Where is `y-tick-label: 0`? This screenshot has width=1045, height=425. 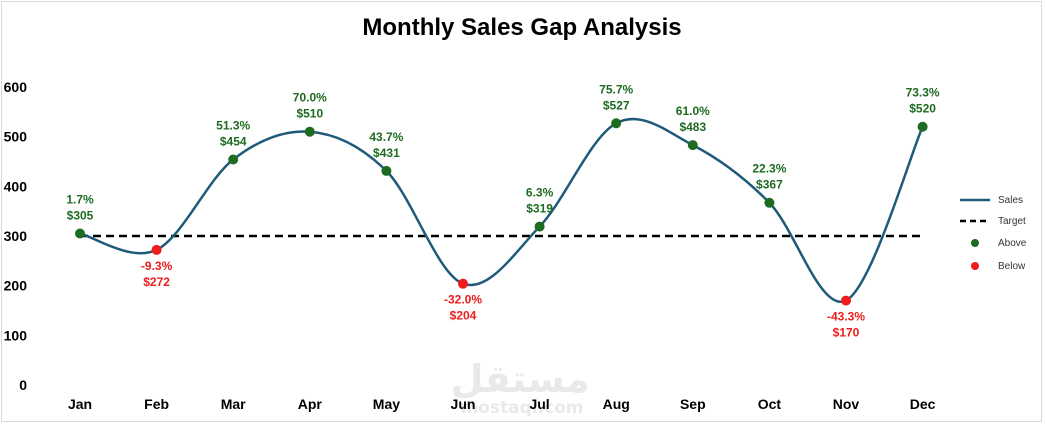 y-tick-label: 0 is located at coordinates (23, 385).